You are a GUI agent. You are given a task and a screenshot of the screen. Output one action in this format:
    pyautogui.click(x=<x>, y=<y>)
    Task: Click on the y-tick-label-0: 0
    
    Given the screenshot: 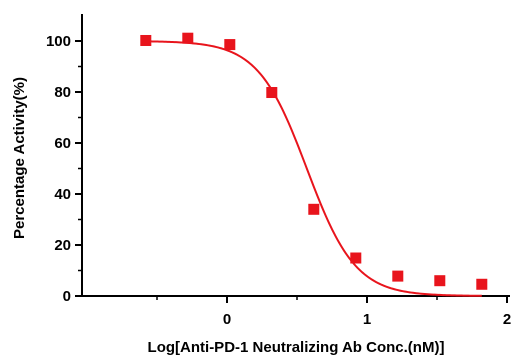 What is the action you would take?
    pyautogui.click(x=67, y=296)
    